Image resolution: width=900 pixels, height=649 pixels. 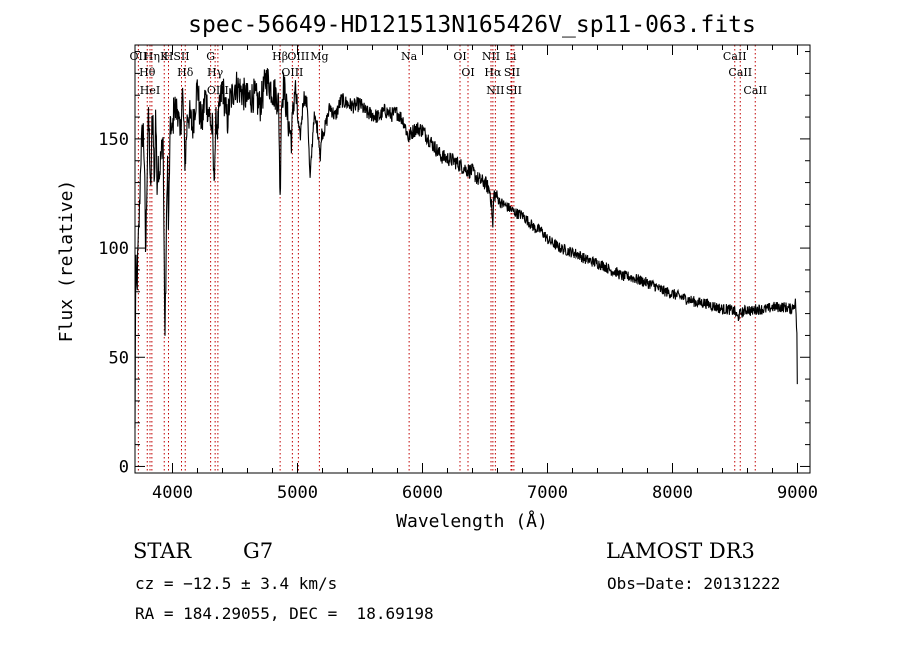 I want to click on line-marker-label: G, so click(x=210, y=56).